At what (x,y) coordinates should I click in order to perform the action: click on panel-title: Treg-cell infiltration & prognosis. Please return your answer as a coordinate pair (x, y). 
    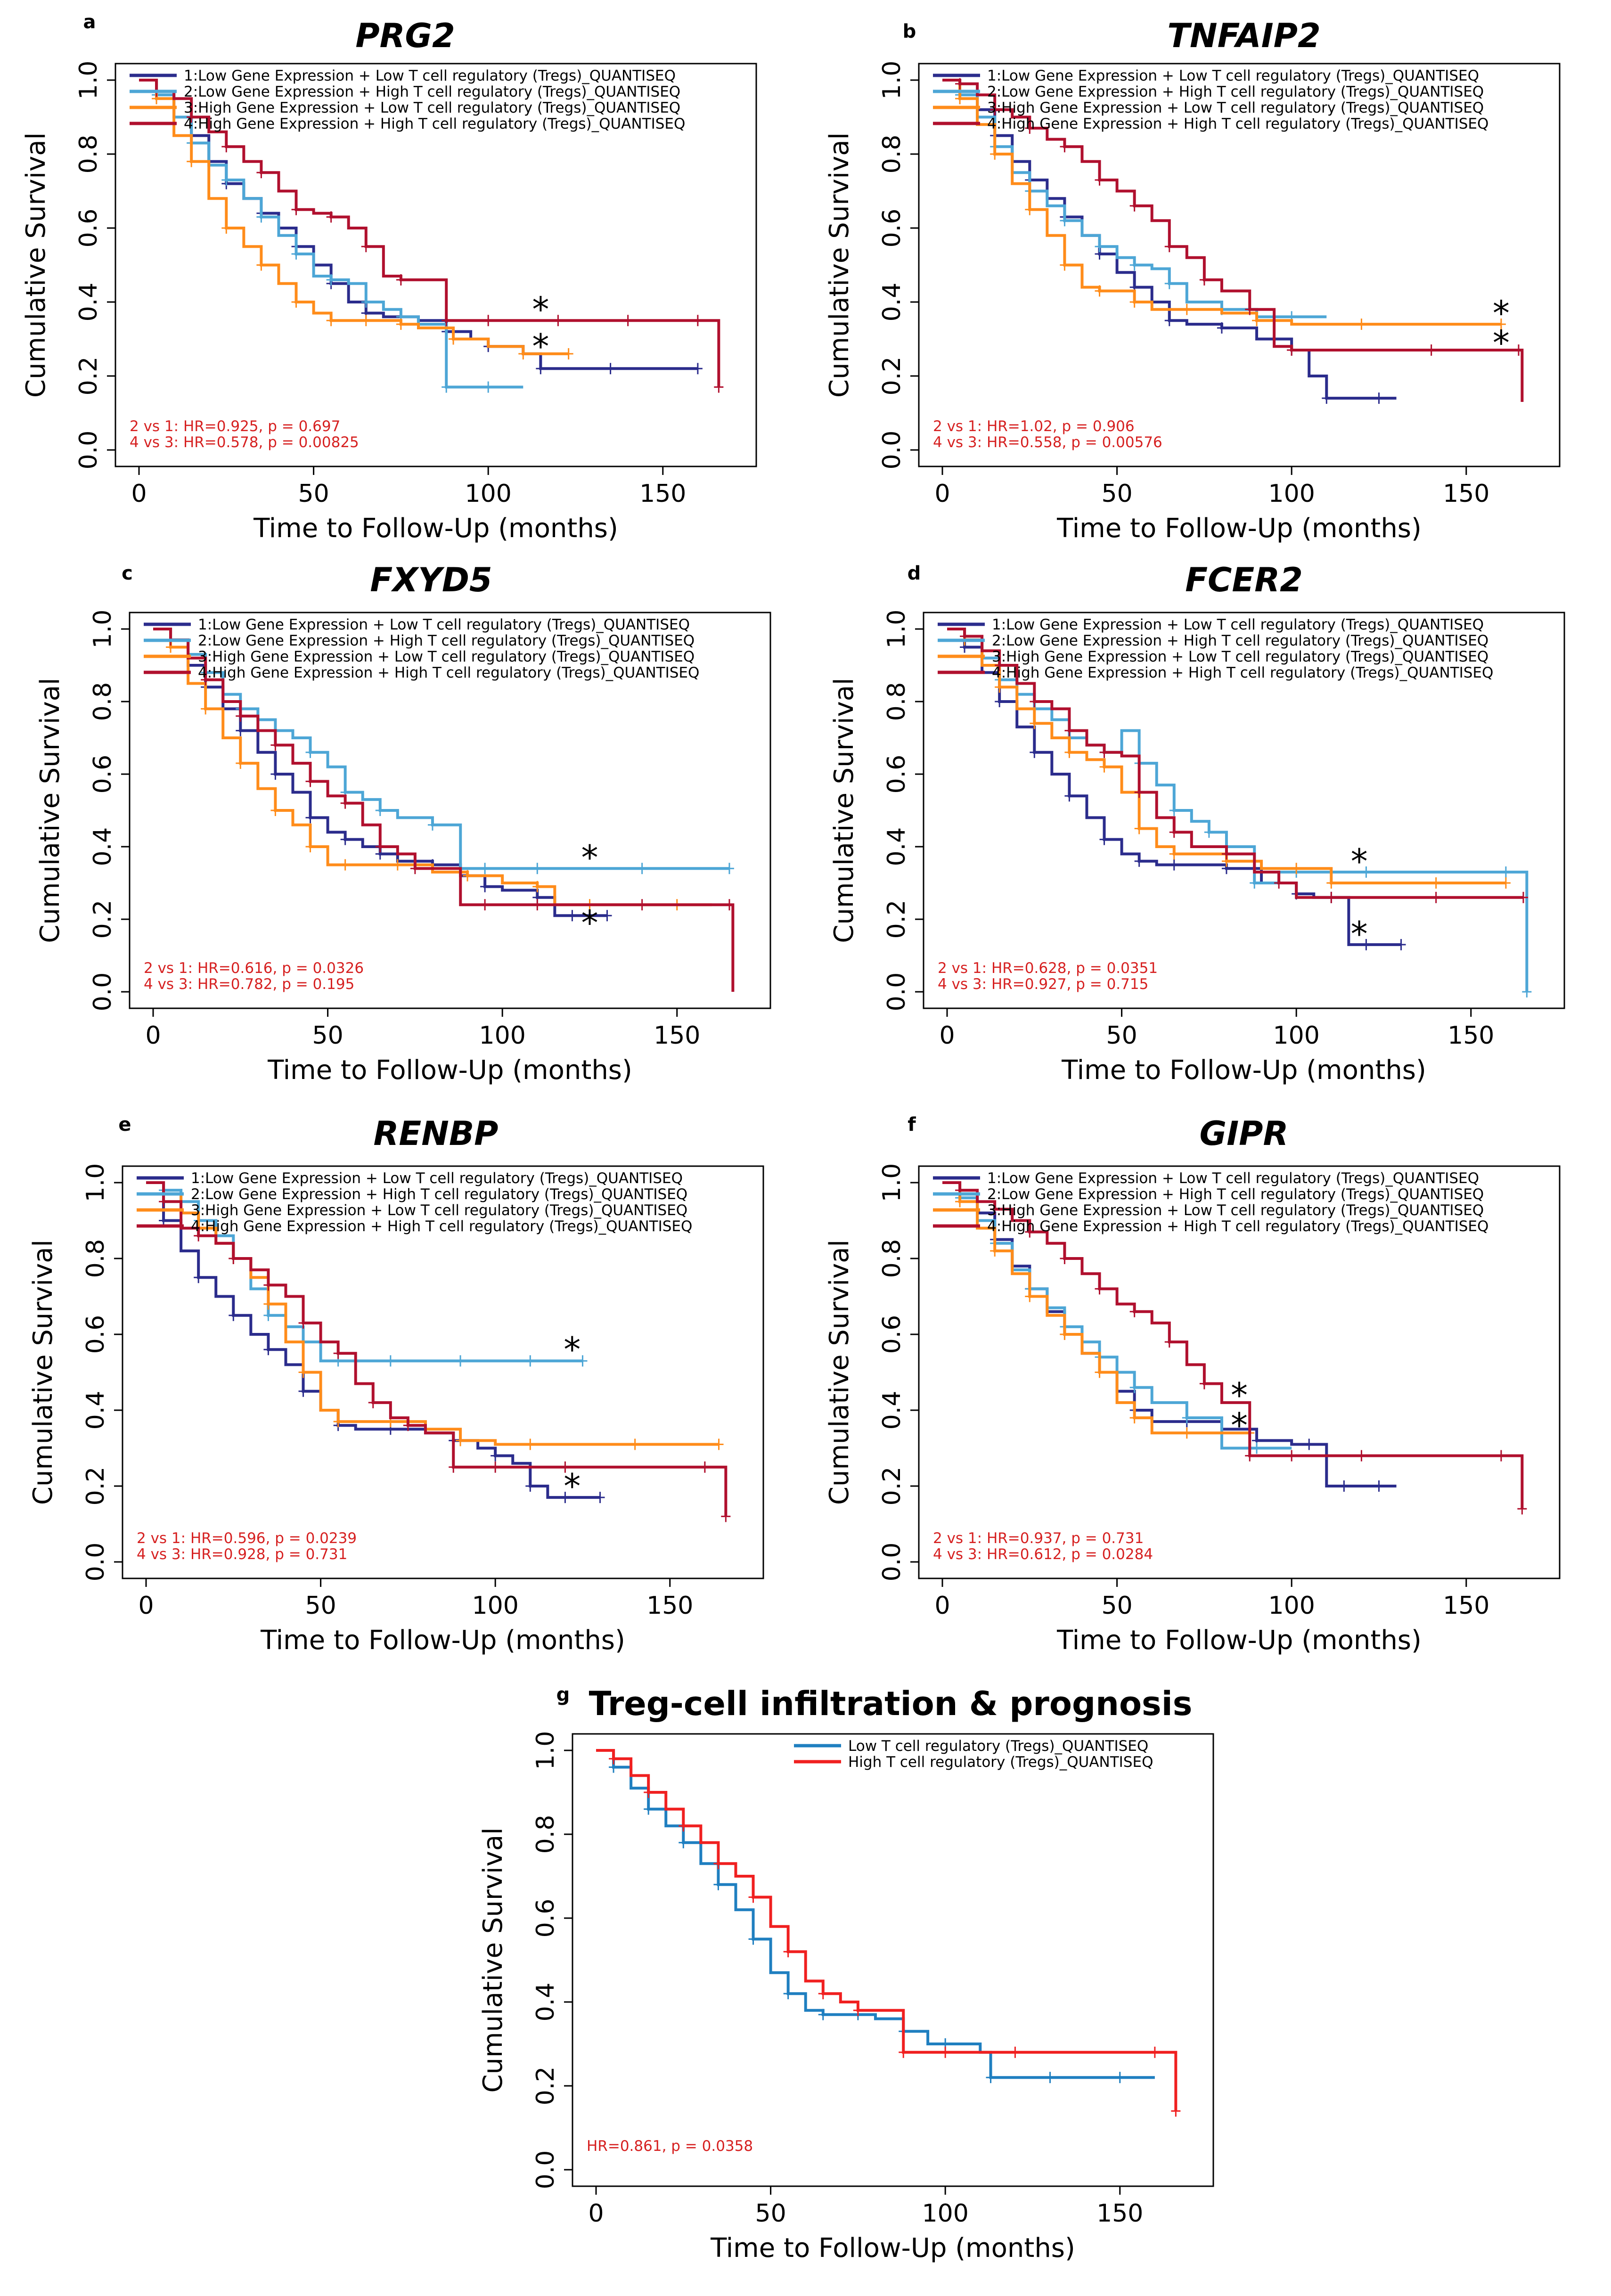
    Looking at the image, I should click on (891, 1703).